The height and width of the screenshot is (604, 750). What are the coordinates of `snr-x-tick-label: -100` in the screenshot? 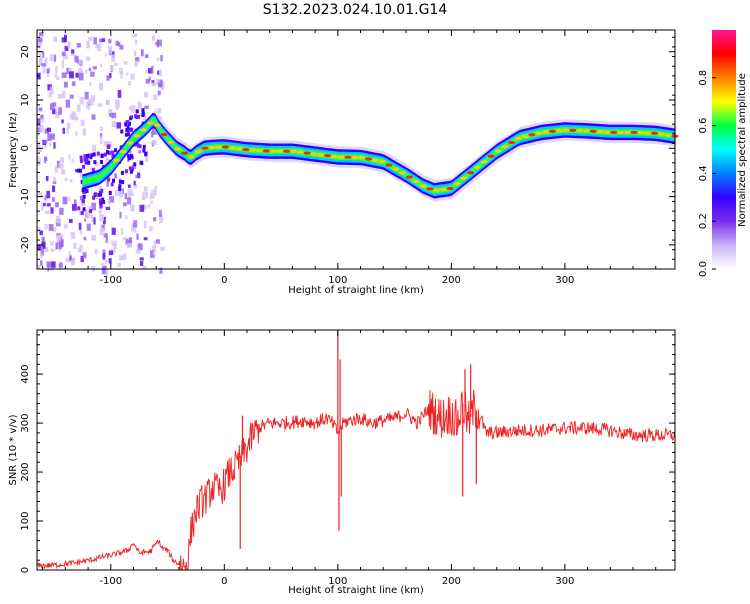 It's located at (110, 581).